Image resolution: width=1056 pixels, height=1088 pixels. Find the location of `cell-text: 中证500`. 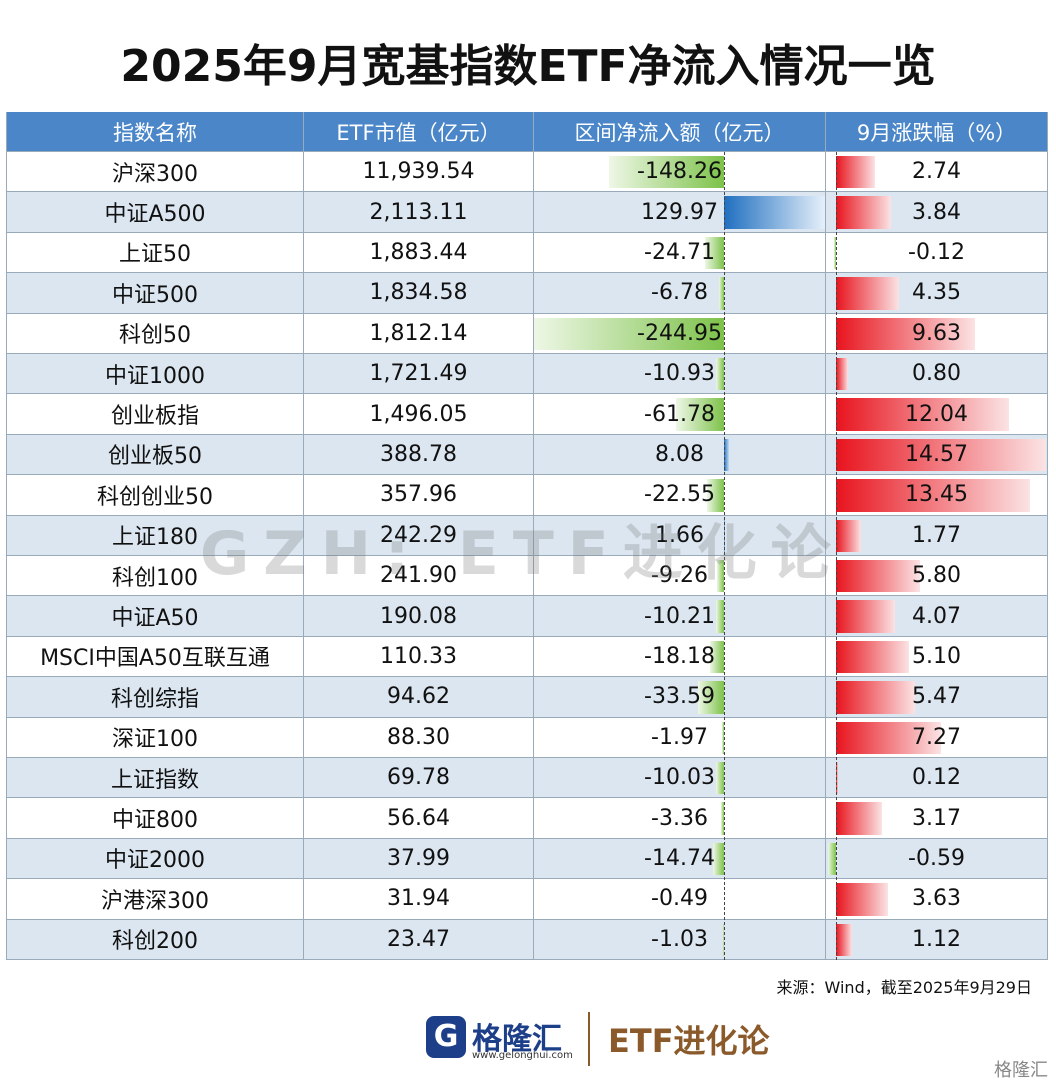

cell-text: 中证500 is located at coordinates (155, 295).